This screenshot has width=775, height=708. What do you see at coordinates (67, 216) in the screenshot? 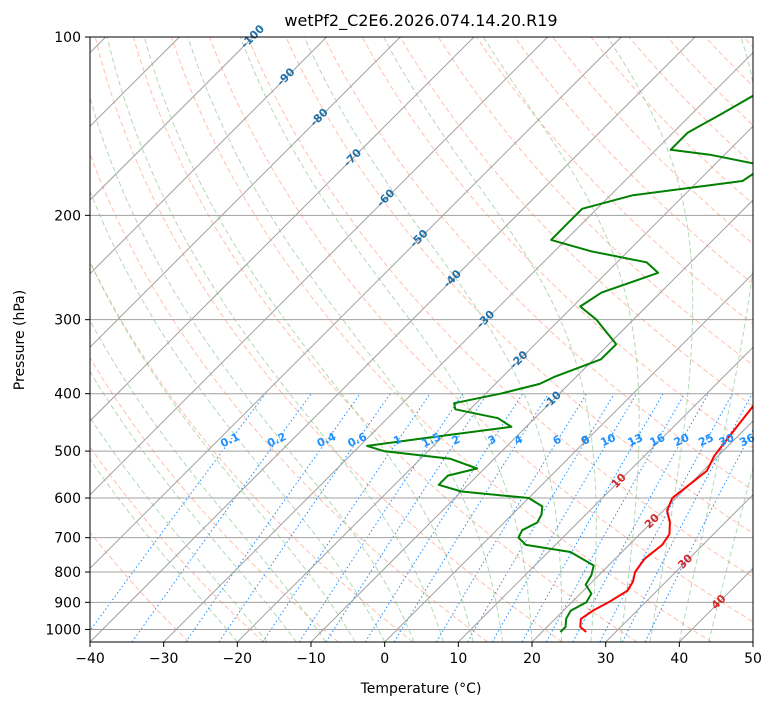
I see `y-tick-label: 200` at bounding box center [67, 216].